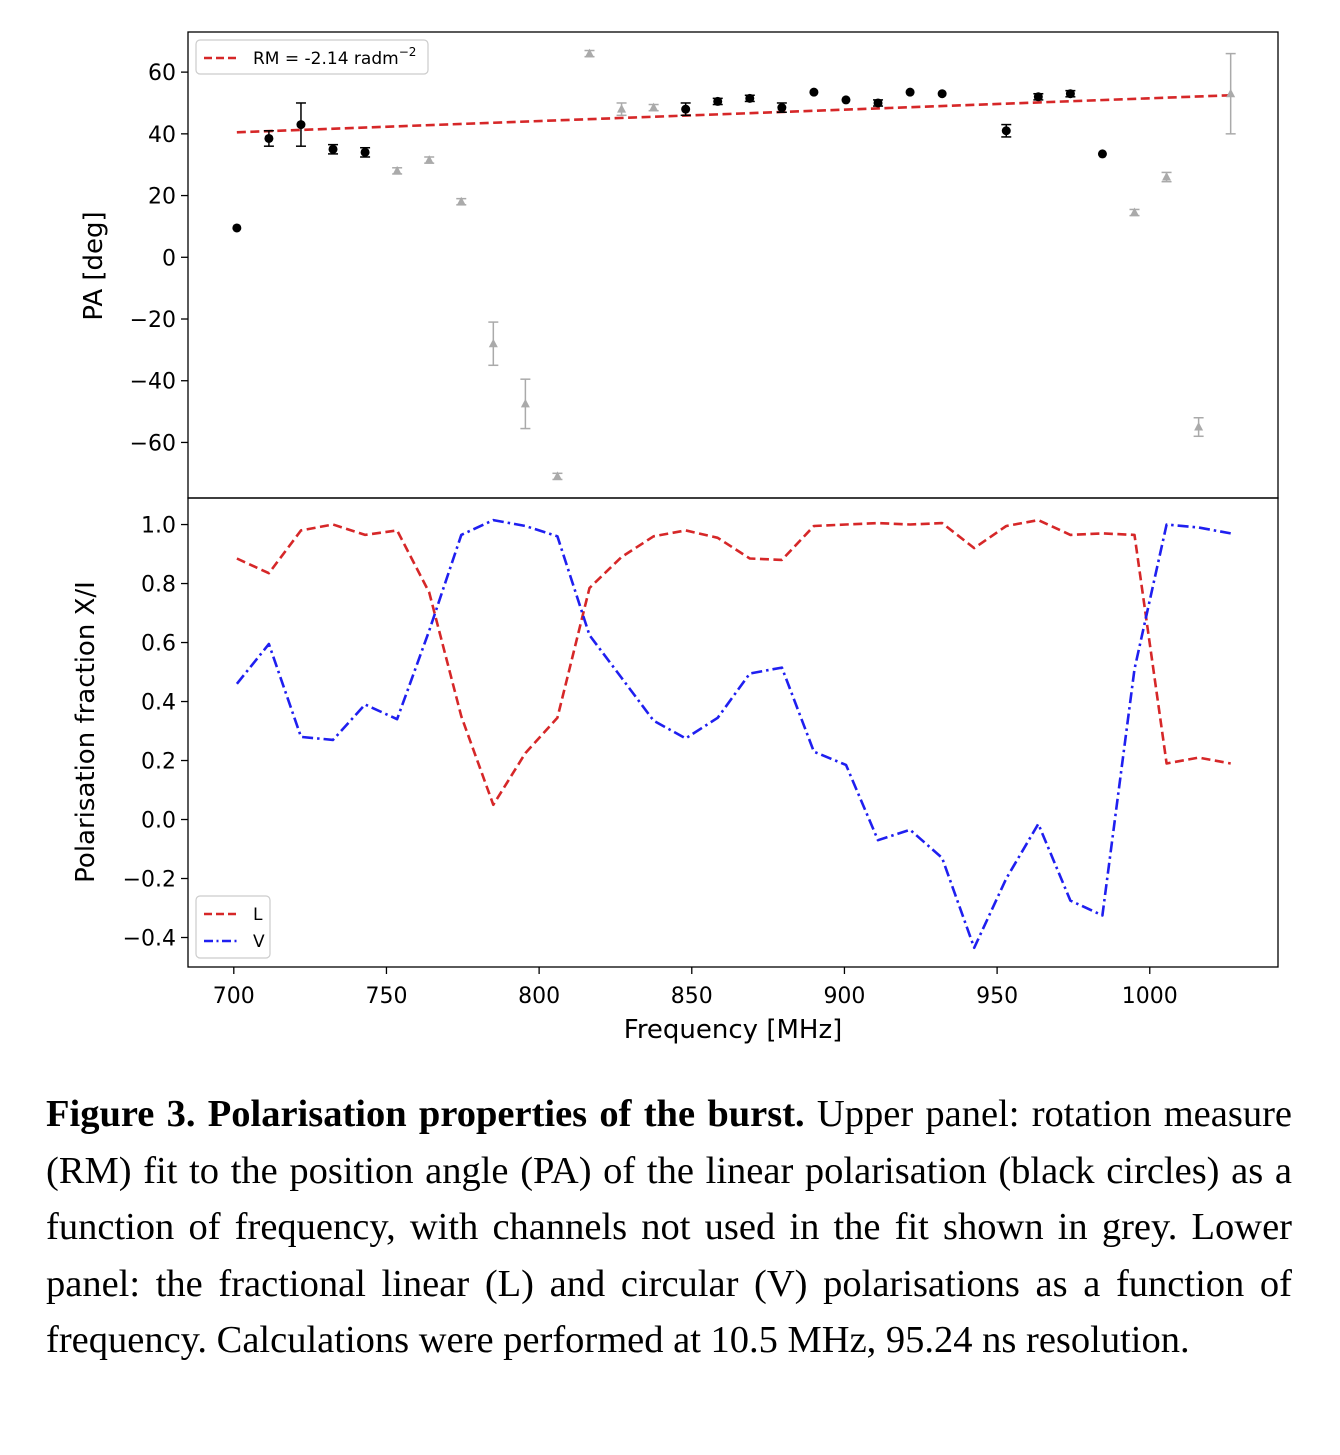 Image resolution: width=1340 pixels, height=1455 pixels. Describe the element at coordinates (162, 197) in the screenshot. I see `upper-y-tick-label: 20` at that location.